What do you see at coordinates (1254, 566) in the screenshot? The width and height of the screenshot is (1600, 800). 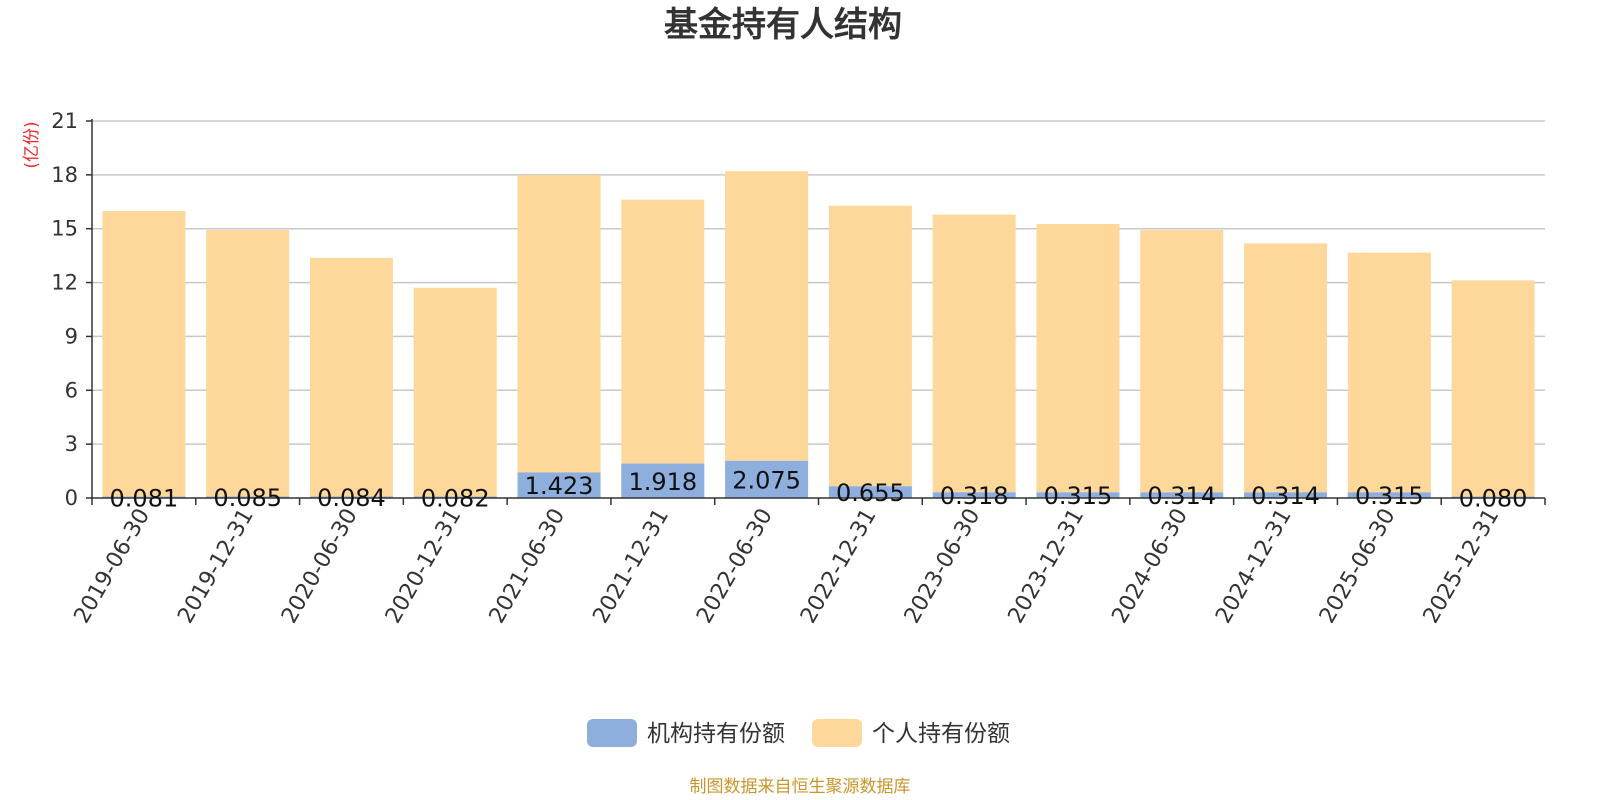 I see `x-tick-label: 2024-12-31` at bounding box center [1254, 566].